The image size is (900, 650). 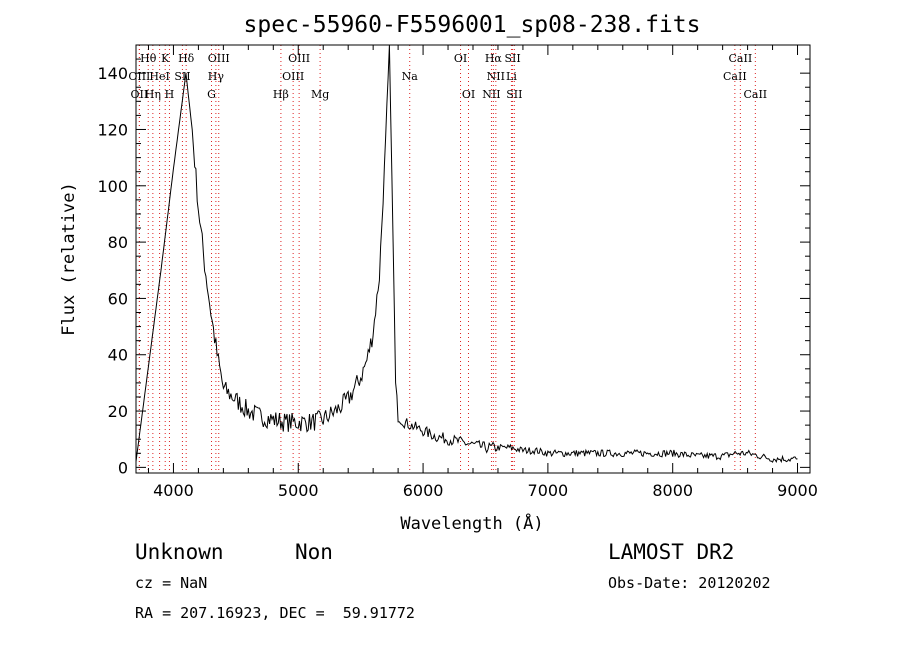 What do you see at coordinates (179, 552) in the screenshot?
I see `object-class: Unknown` at bounding box center [179, 552].